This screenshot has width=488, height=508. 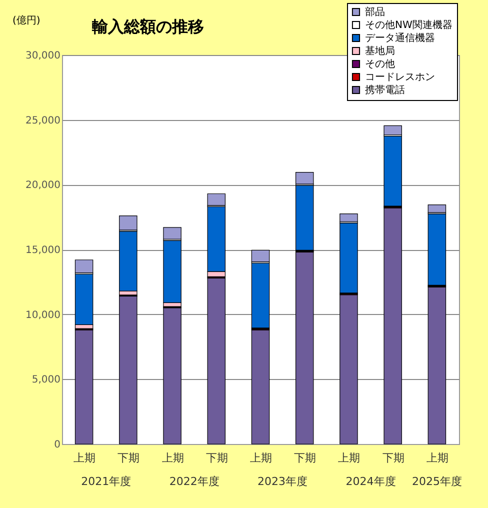 I want to click on y-axis-title: (億円), so click(x=26, y=20).